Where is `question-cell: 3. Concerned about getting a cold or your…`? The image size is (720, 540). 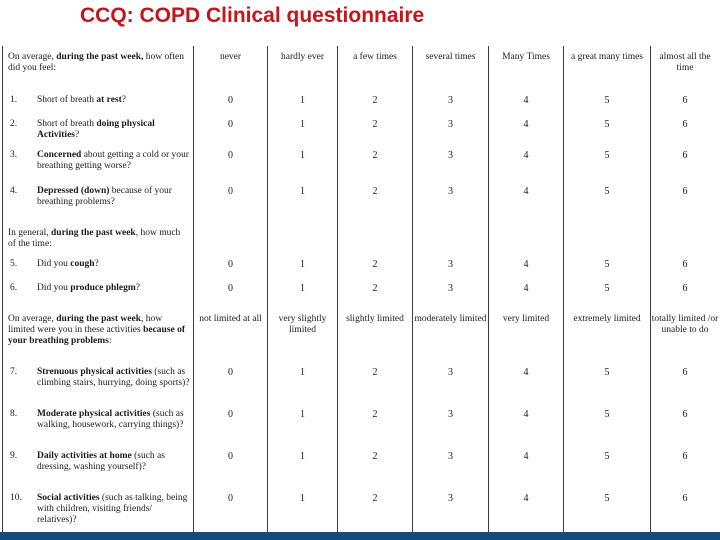
question-cell: 3. Concerned about getting a cold or your… is located at coordinates (98, 165).